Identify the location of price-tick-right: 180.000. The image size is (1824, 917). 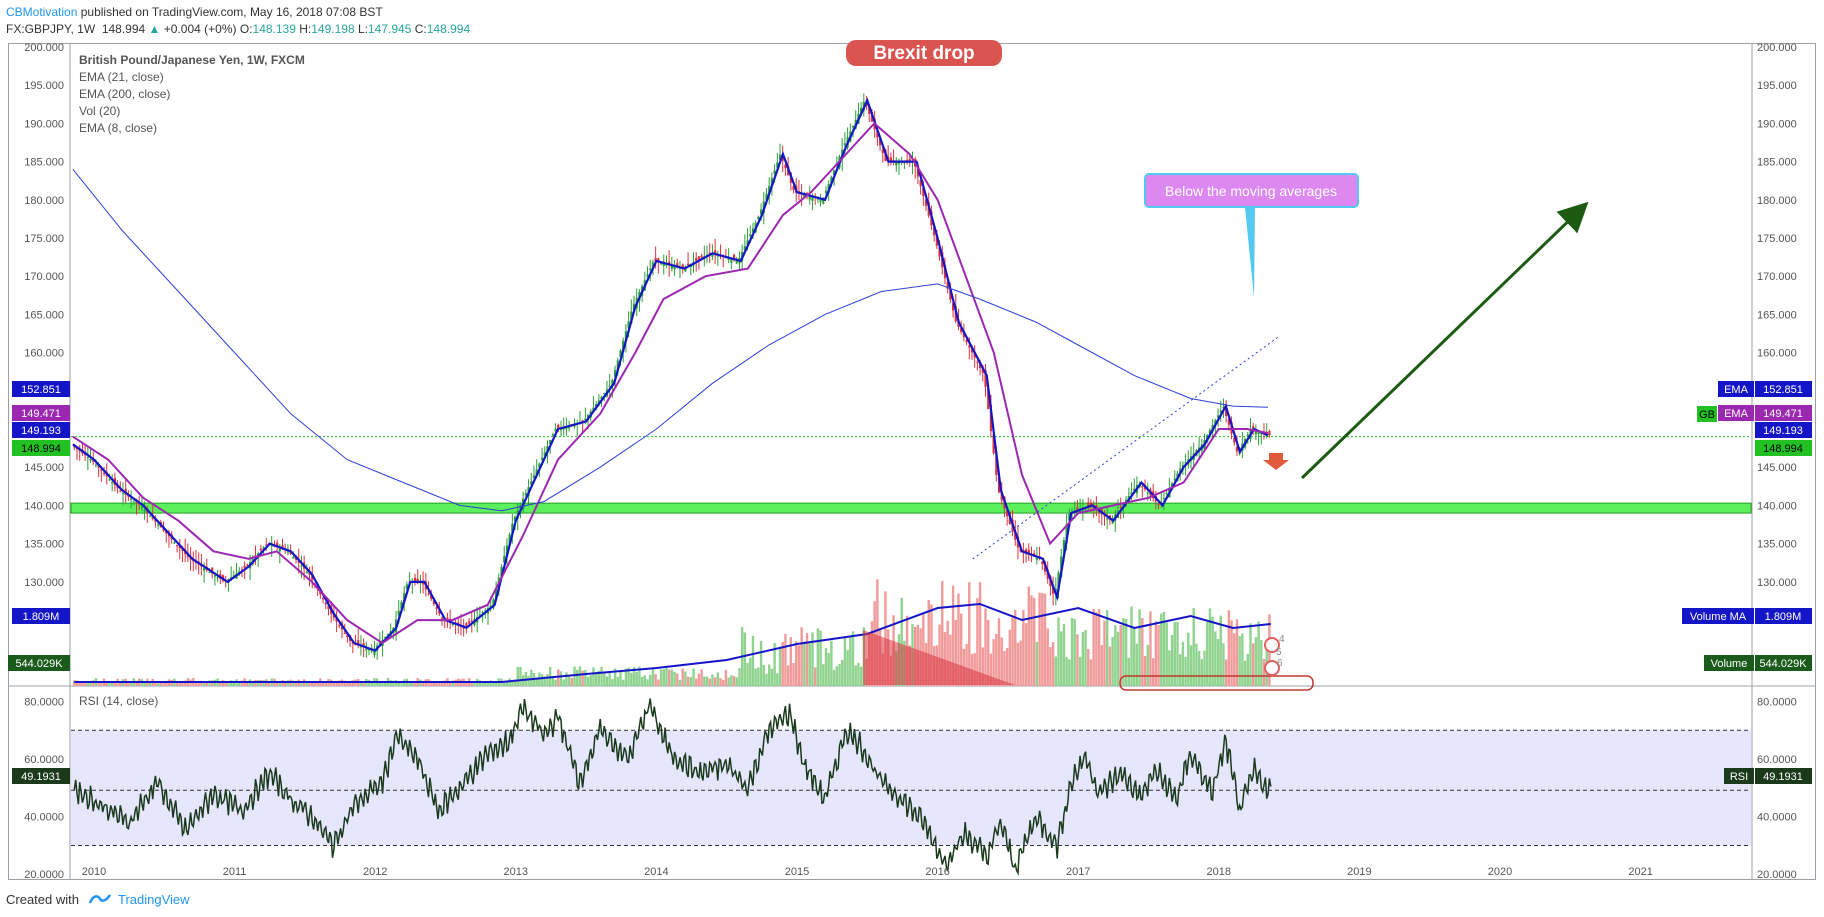
(1777, 201).